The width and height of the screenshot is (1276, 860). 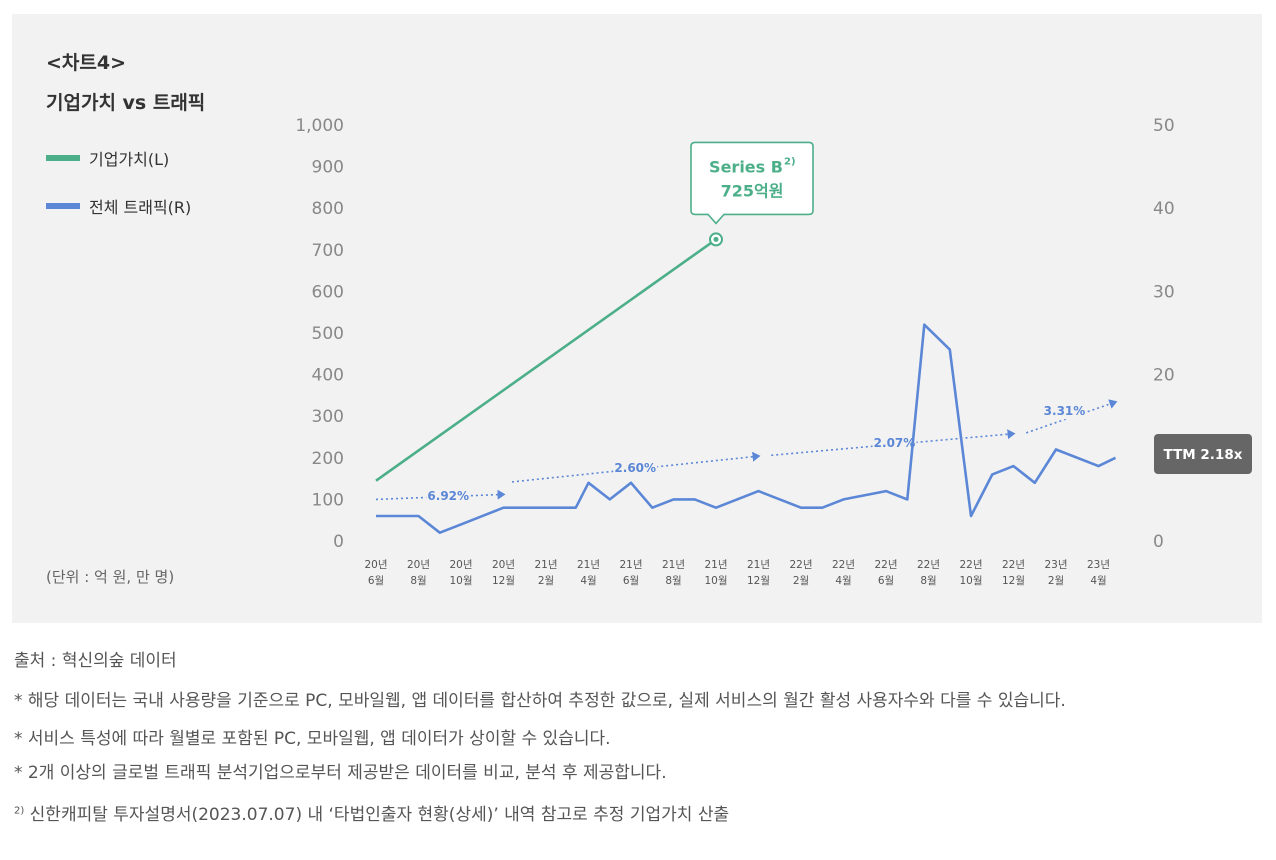 I want to click on series-b-callout-value: 725억원, so click(x=752, y=190).